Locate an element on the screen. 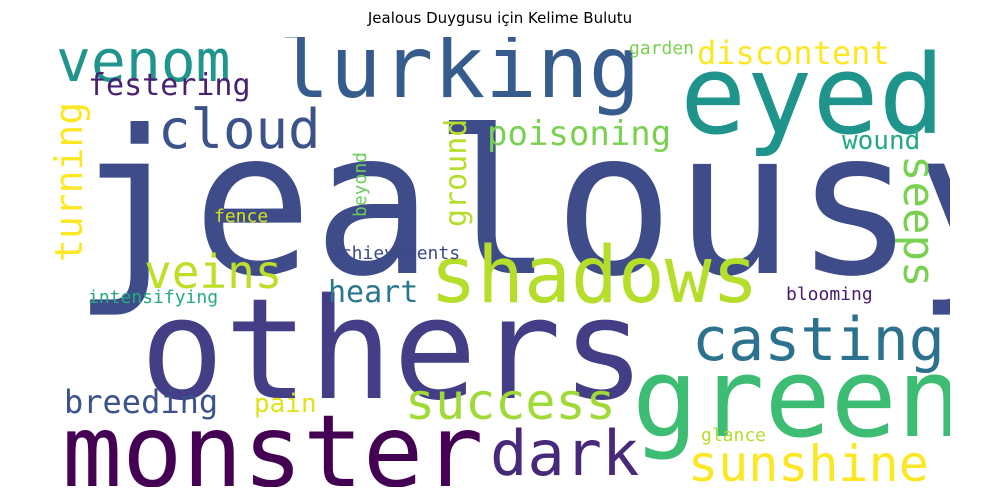  word-poisoning: poisoning is located at coordinates (579, 134).